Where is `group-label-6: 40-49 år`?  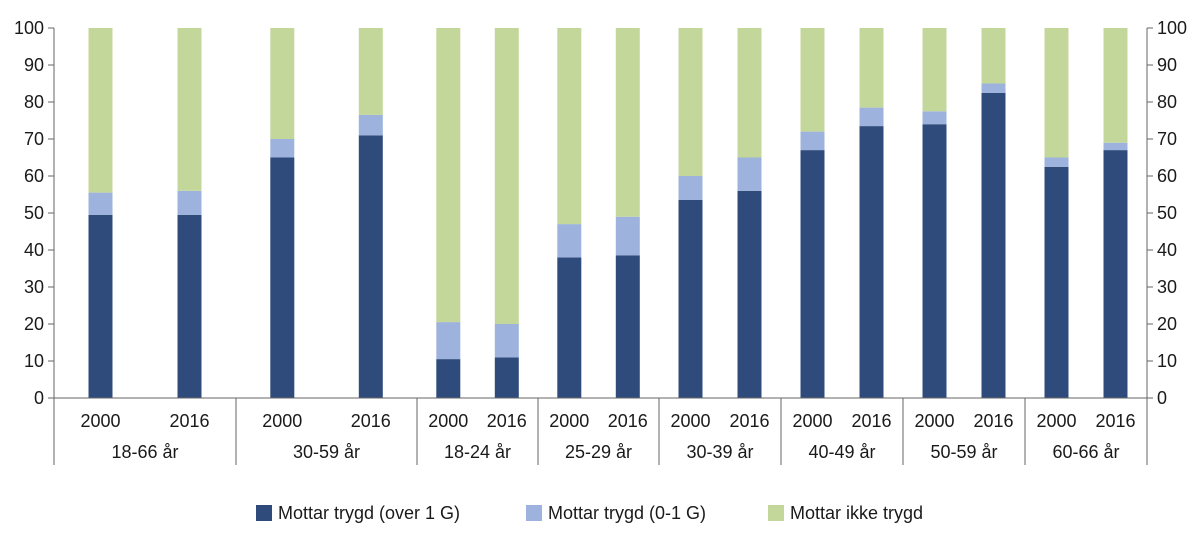
group-label-6: 40-49 år is located at coordinates (841, 452).